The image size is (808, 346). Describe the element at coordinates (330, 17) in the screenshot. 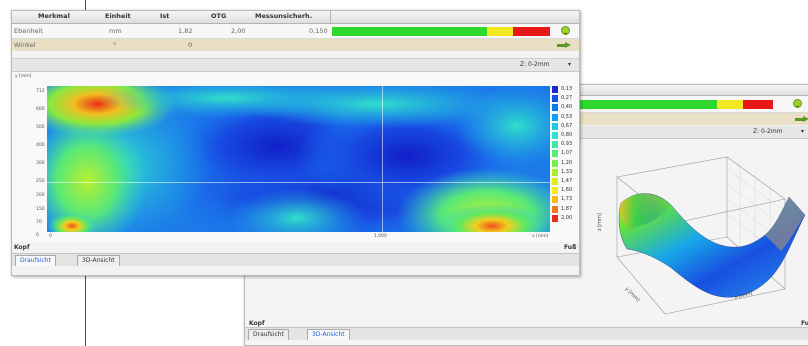

I see `header-divider` at that location.